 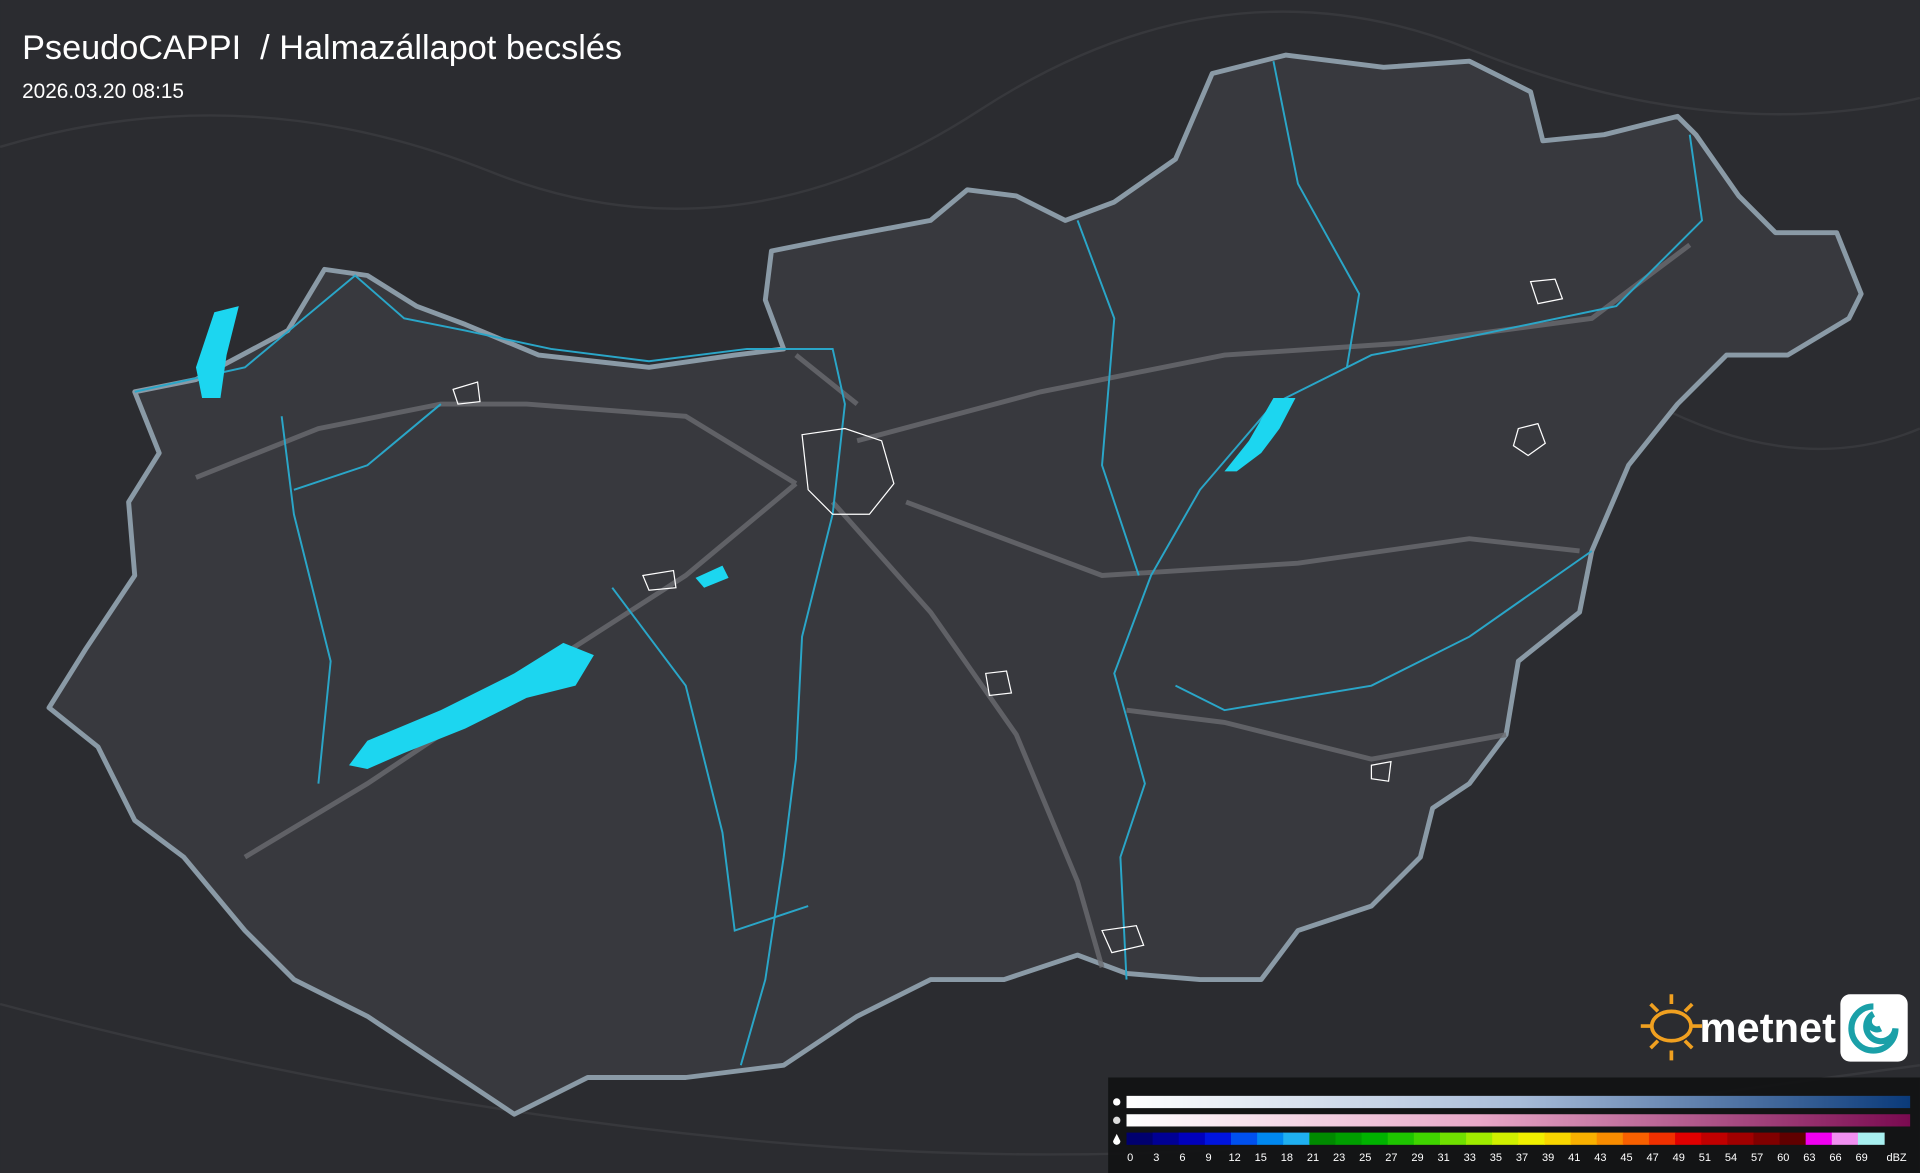 What do you see at coordinates (1705, 1158) in the screenshot?
I see `legend-label: 51` at bounding box center [1705, 1158].